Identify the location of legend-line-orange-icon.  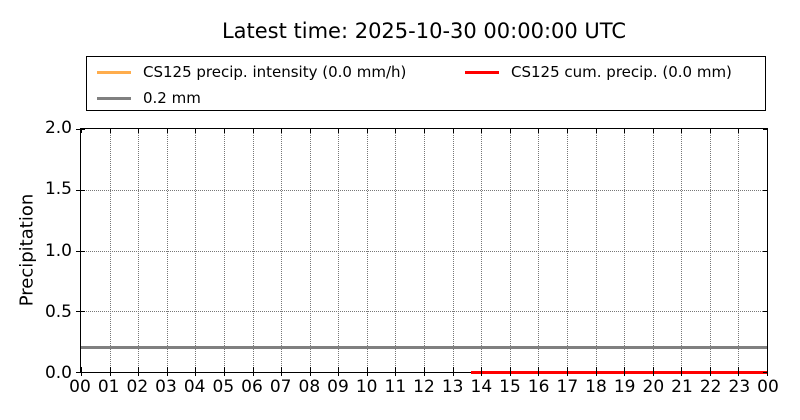
(114, 72).